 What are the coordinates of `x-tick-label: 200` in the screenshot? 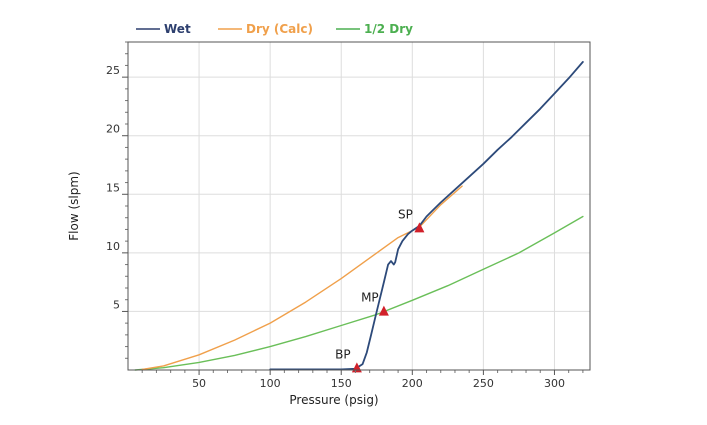 It's located at (412, 383).